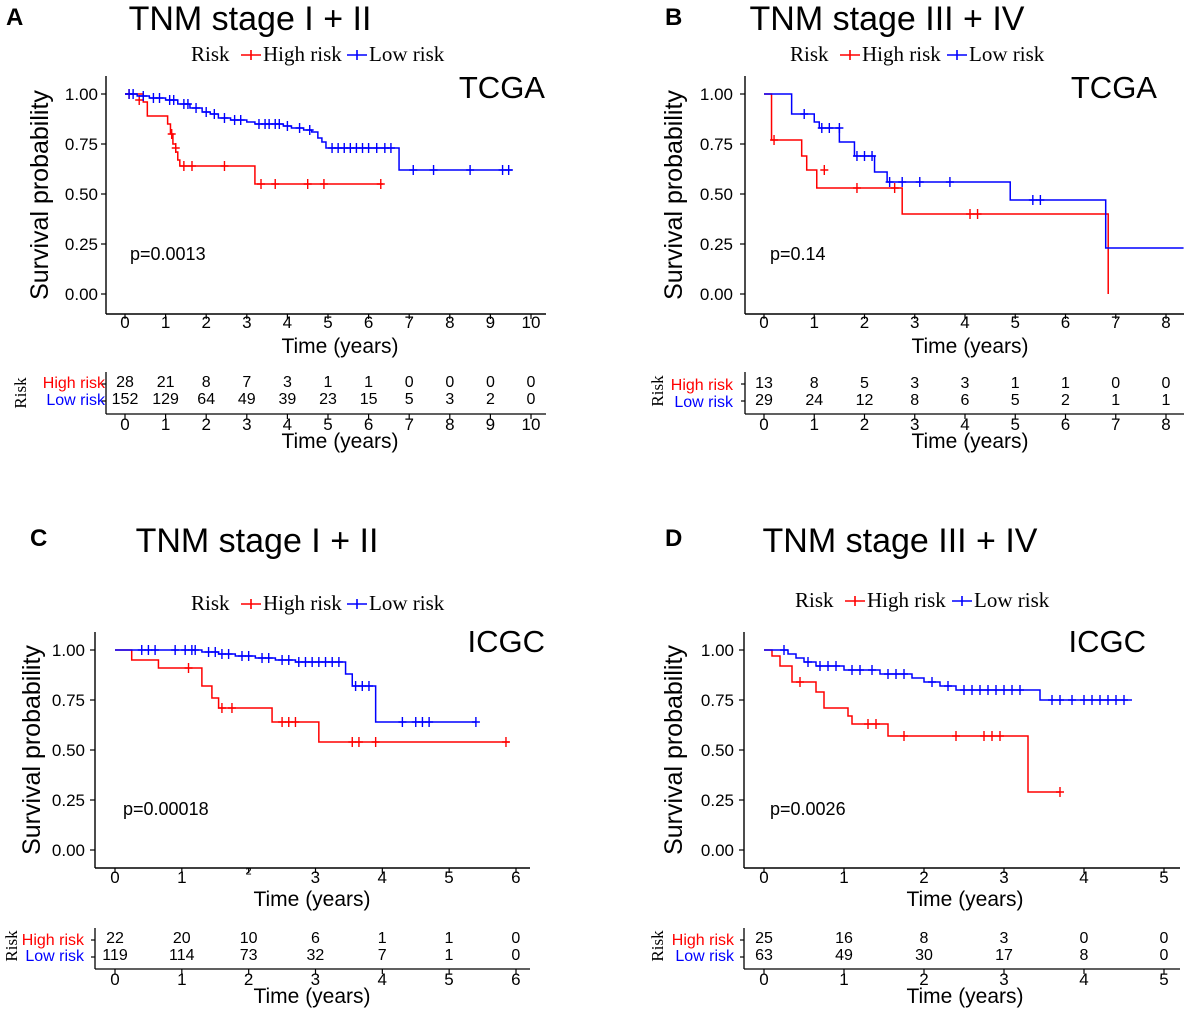 The image size is (1185, 1010). Describe the element at coordinates (249, 938) in the screenshot. I see `panel-c-high-count-2: 10` at that location.